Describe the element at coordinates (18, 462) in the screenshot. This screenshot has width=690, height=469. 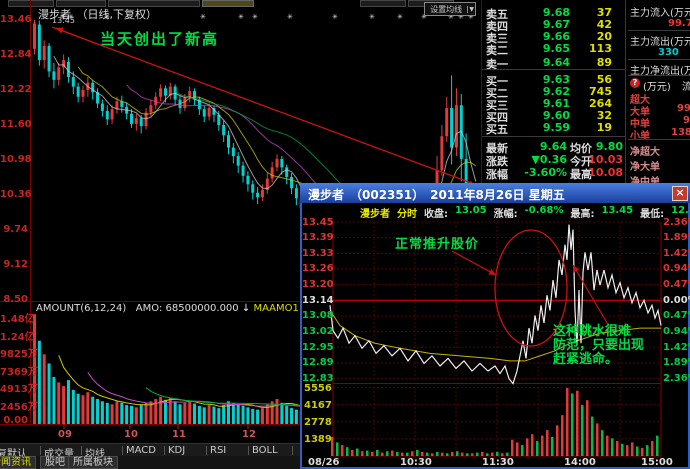
I see `tab-新闻资讯: 新闻资讯` at that location.